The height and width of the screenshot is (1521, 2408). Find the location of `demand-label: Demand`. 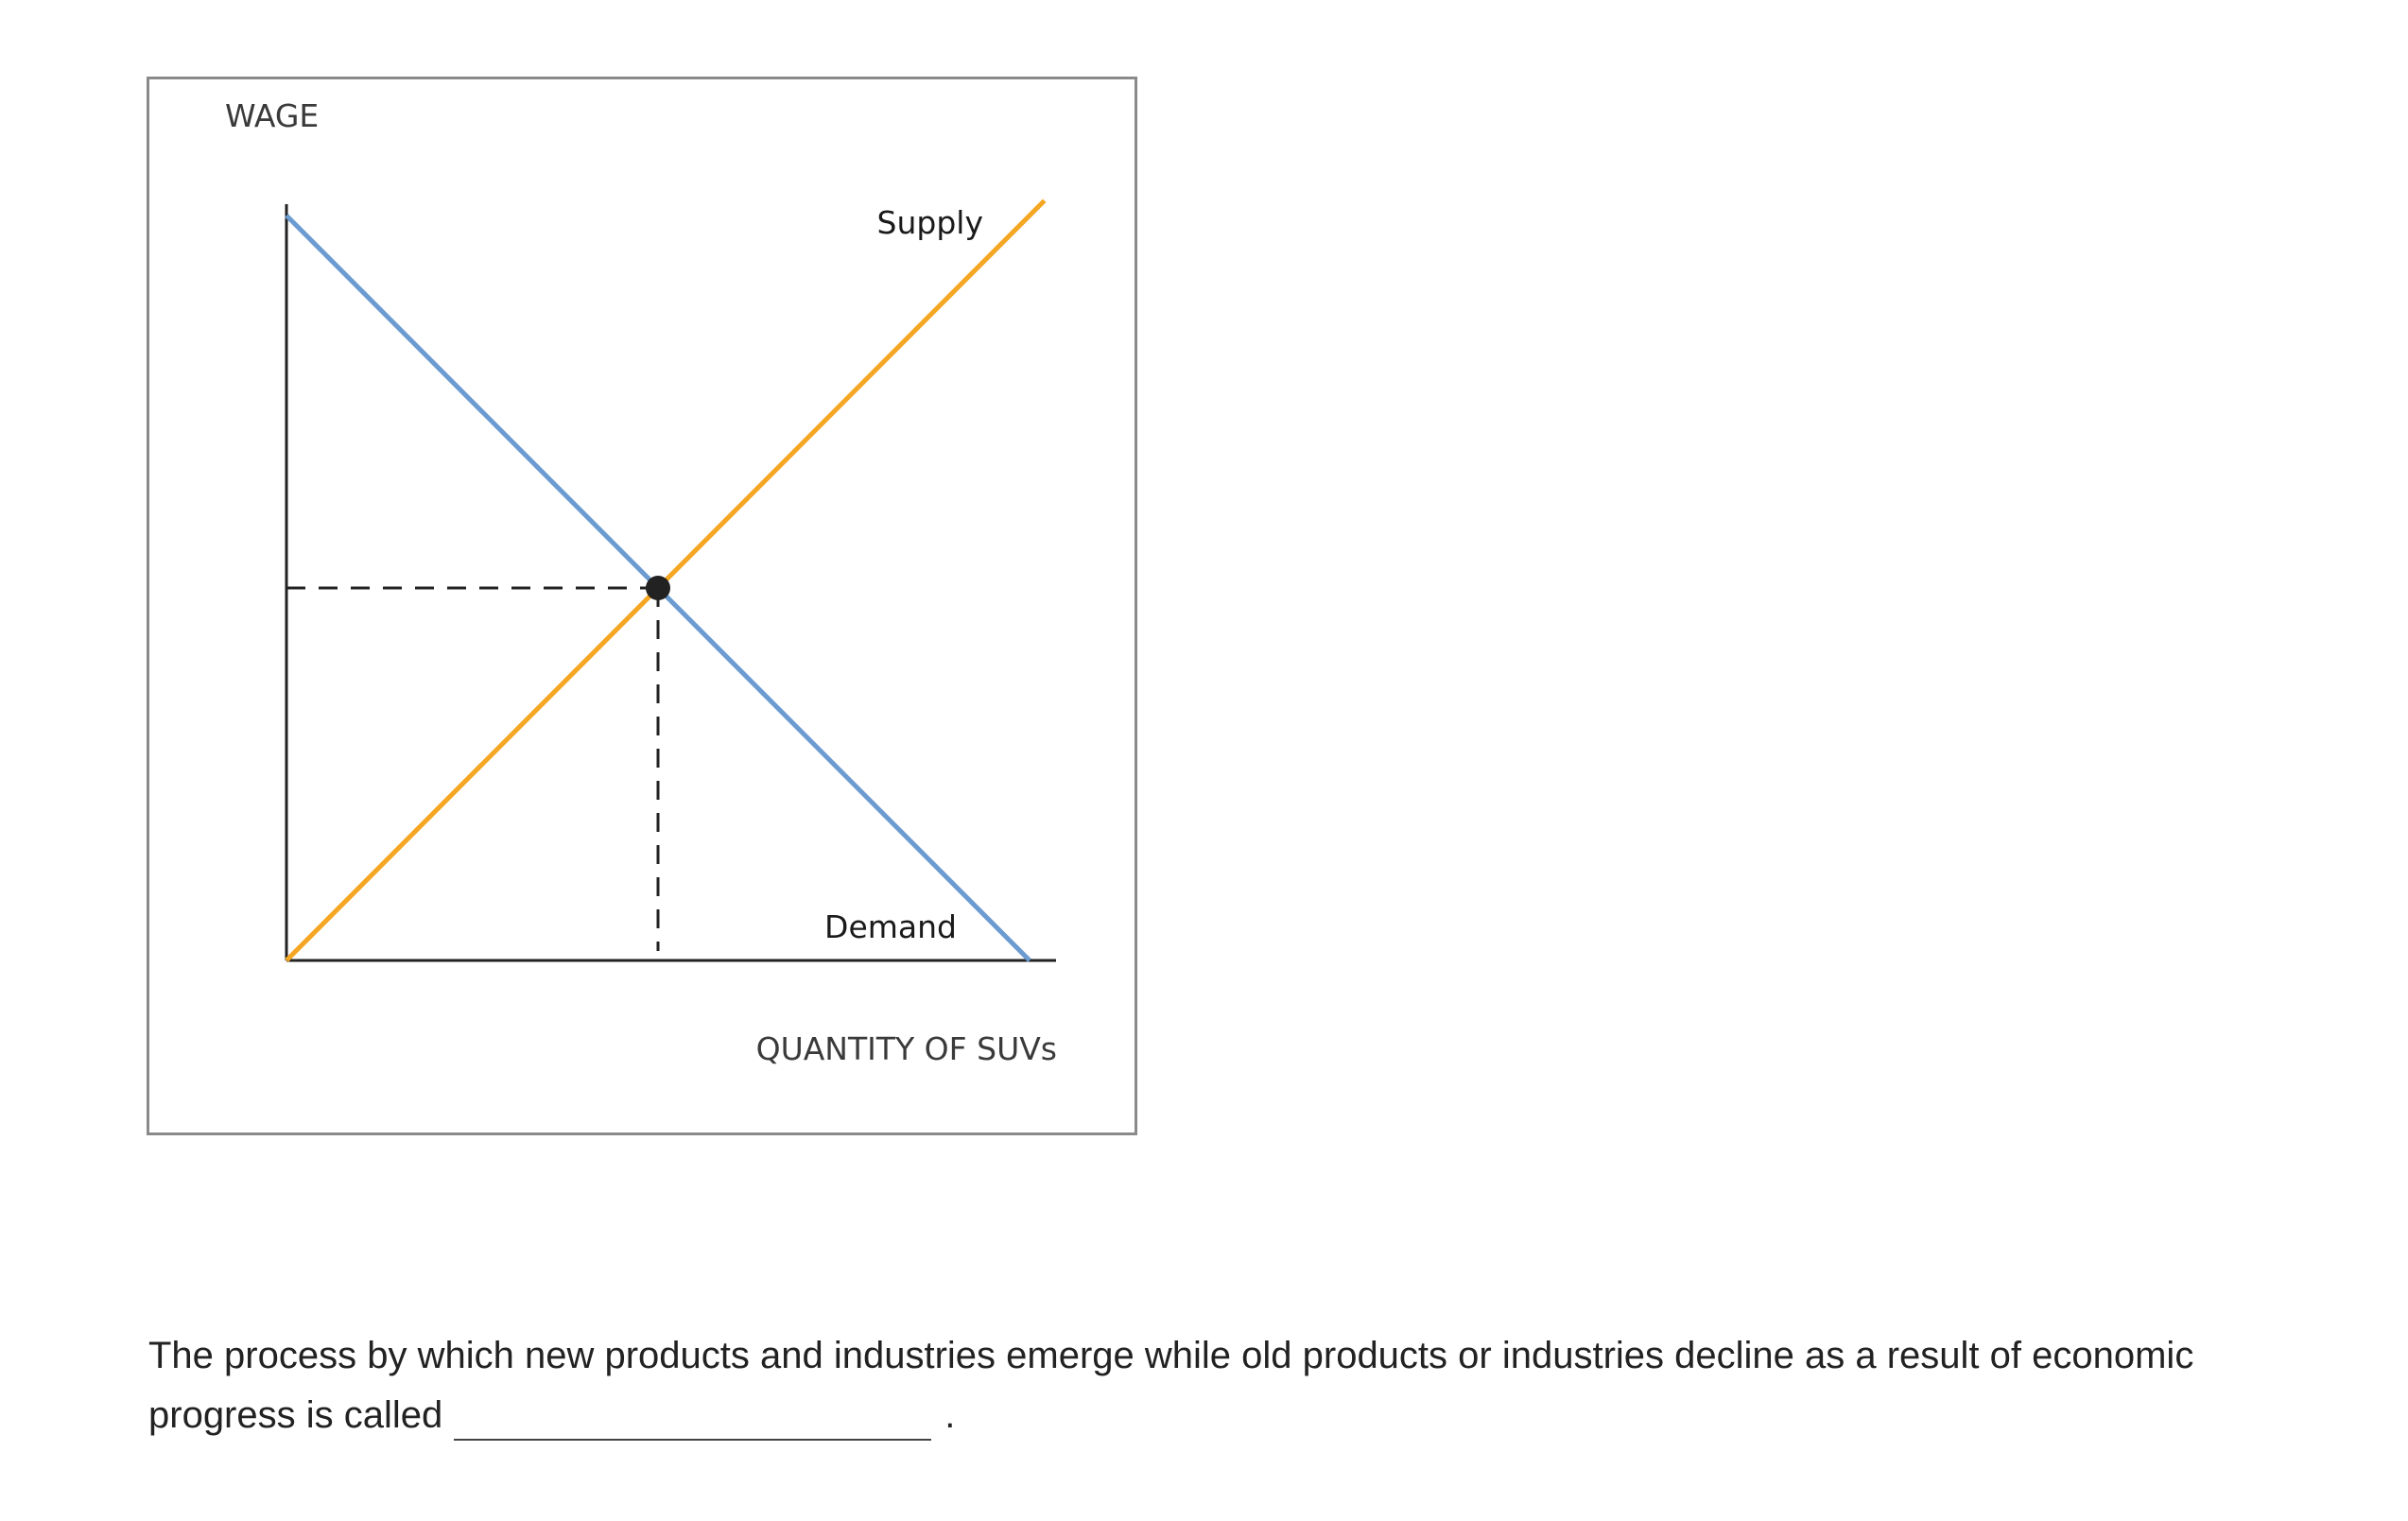

demand-label: Demand is located at coordinates (890, 926).